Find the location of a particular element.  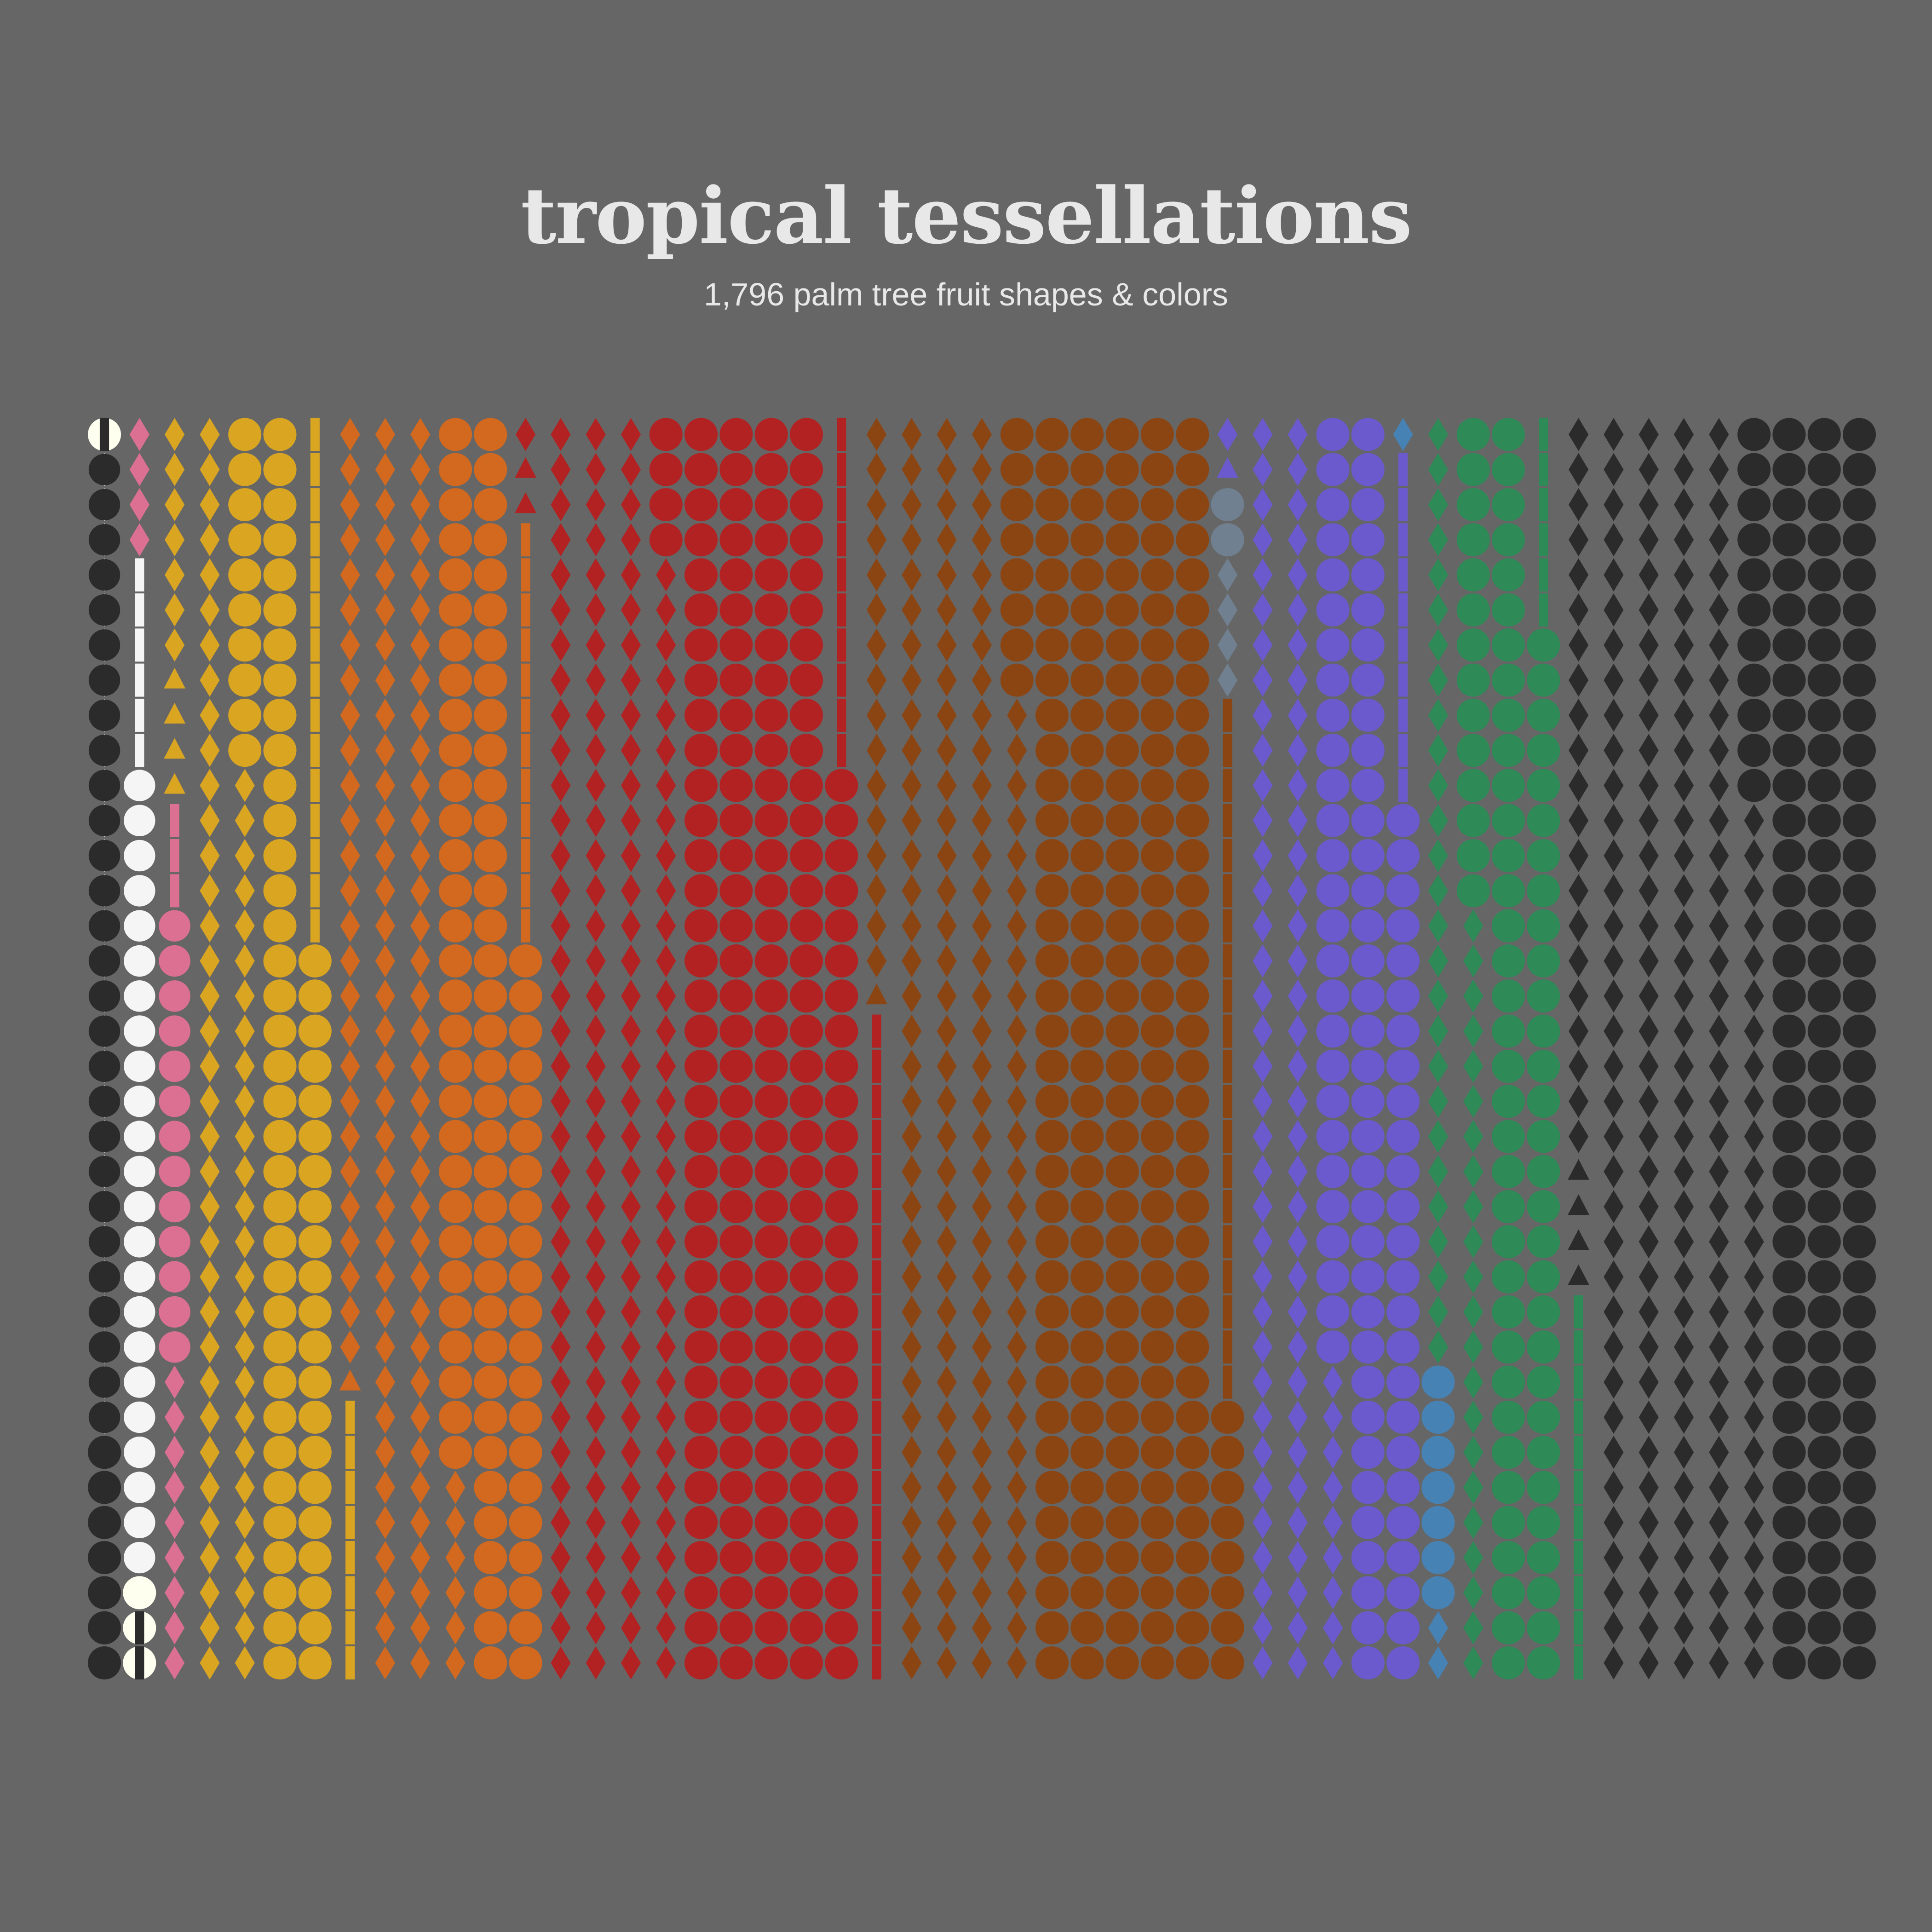

fruit-unit-purple-elongated is located at coordinates (1403, 785).